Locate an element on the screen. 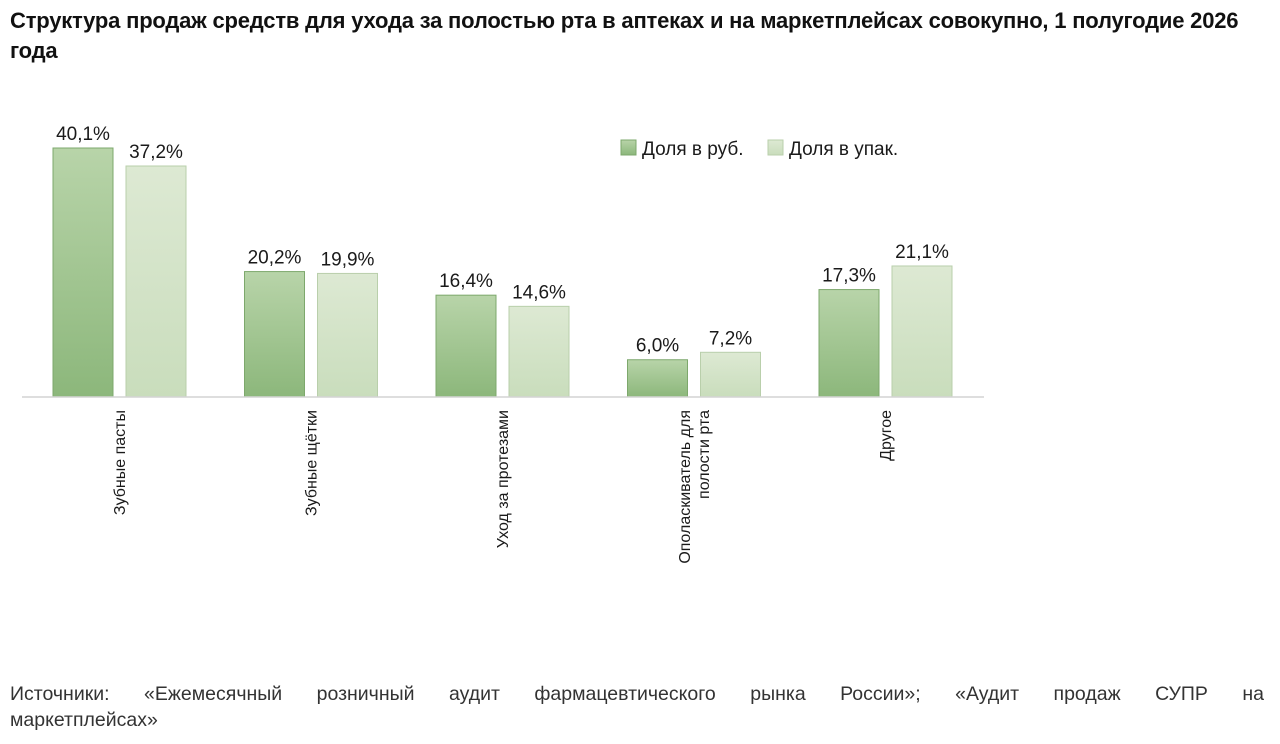  category-label-1: Зубные щётки is located at coordinates (312, 463).